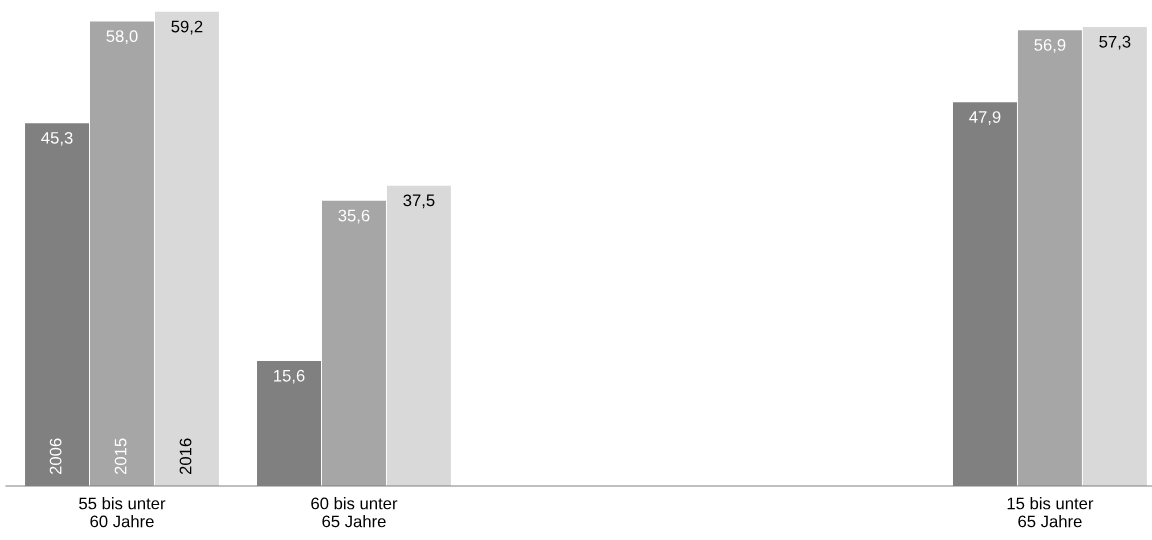 This screenshot has width=1152, height=540. What do you see at coordinates (57, 138) in the screenshot?
I see `data-label: 45,3` at bounding box center [57, 138].